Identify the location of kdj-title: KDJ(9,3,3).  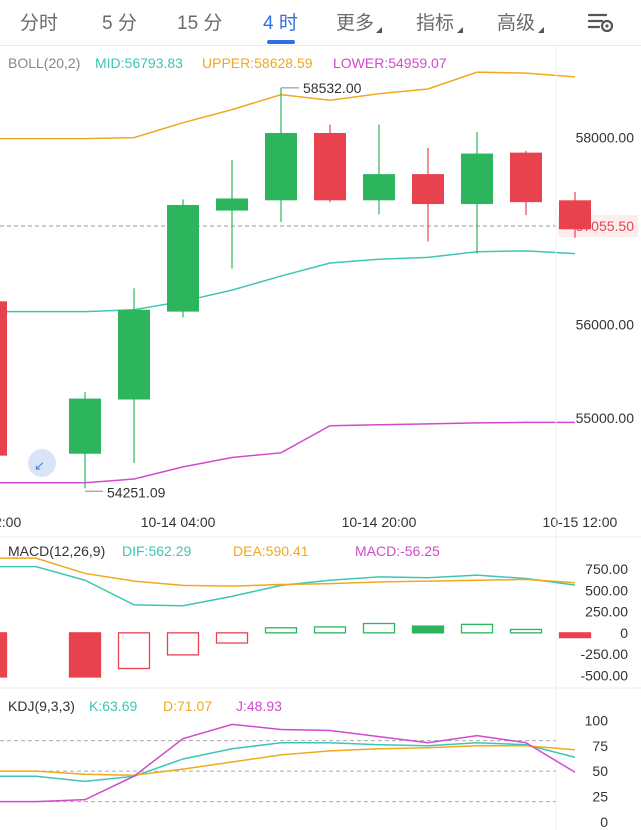
(41, 706).